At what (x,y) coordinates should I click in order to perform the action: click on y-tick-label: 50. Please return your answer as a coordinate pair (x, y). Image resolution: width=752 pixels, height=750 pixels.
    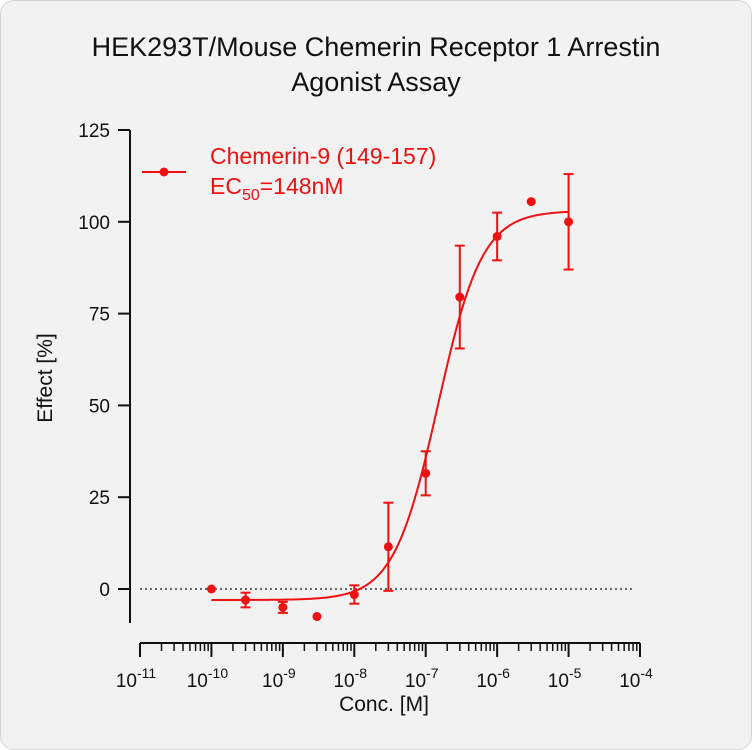
    Looking at the image, I should click on (99, 406).